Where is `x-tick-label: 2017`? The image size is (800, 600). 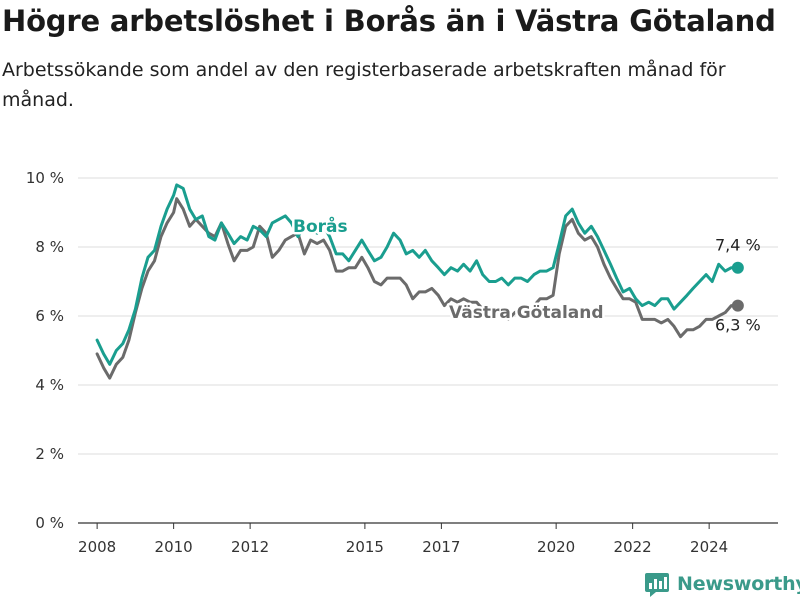
x-tick-label: 2017 is located at coordinates (441, 547).